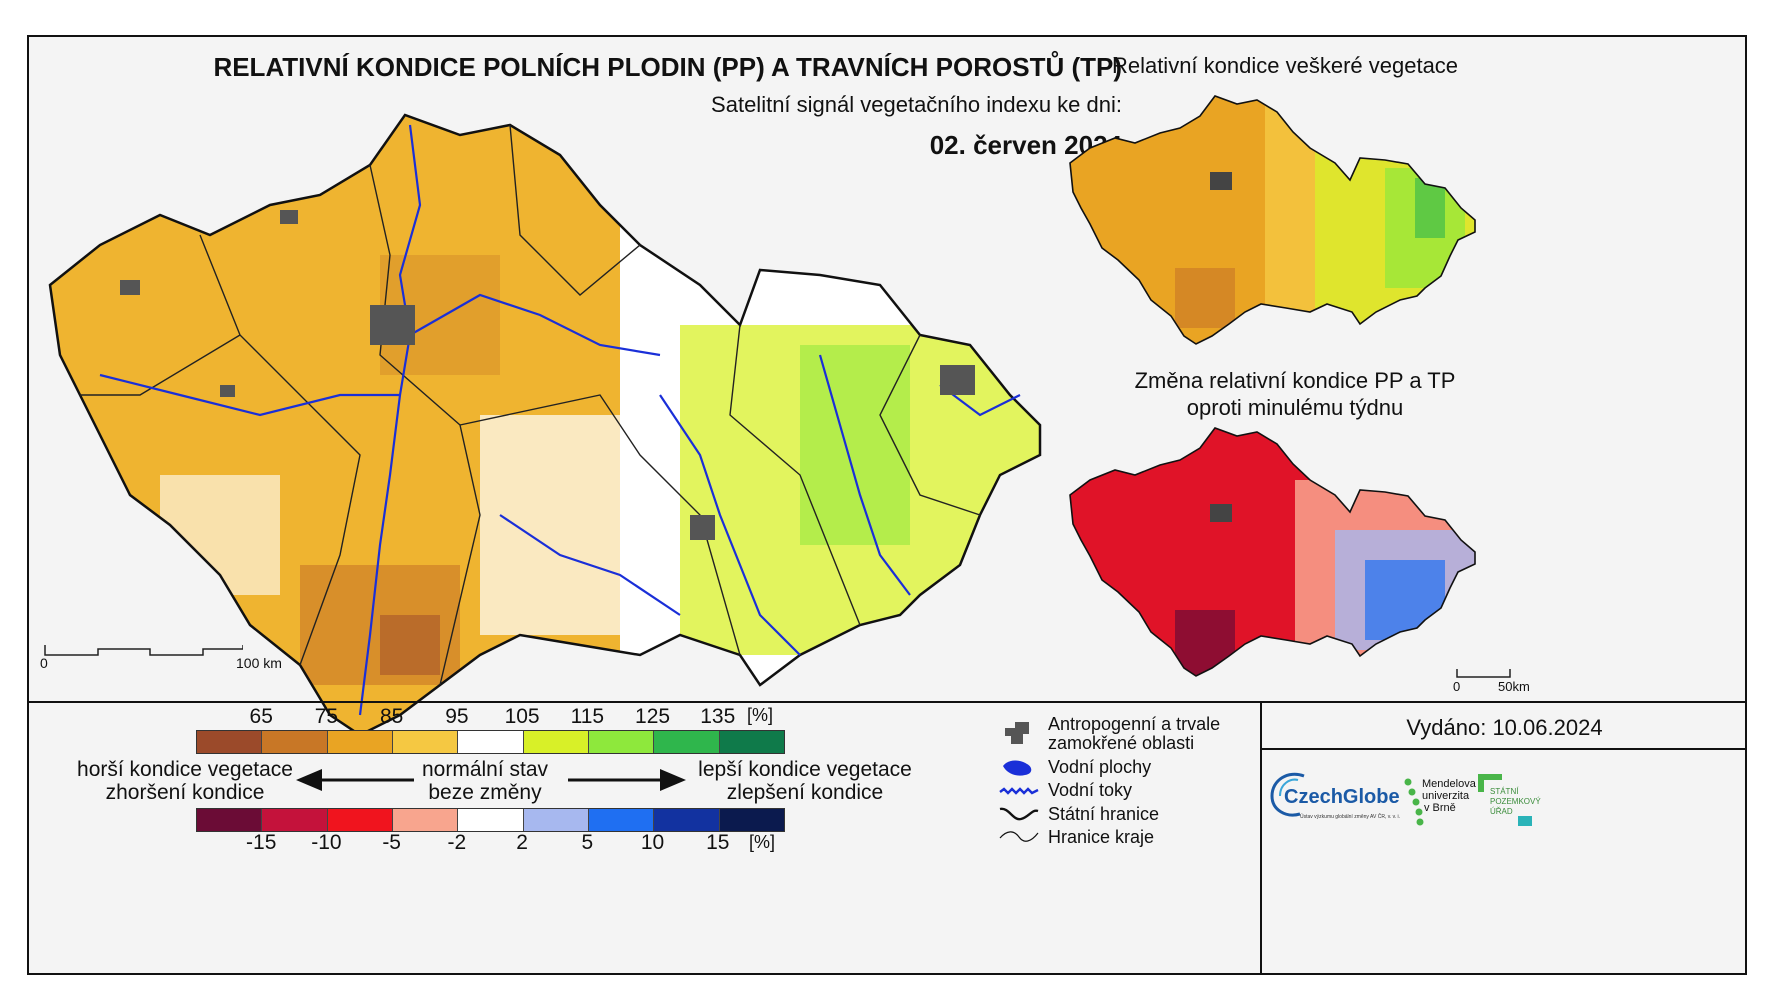  I want to click on change-tick-label: -2, so click(457, 842).